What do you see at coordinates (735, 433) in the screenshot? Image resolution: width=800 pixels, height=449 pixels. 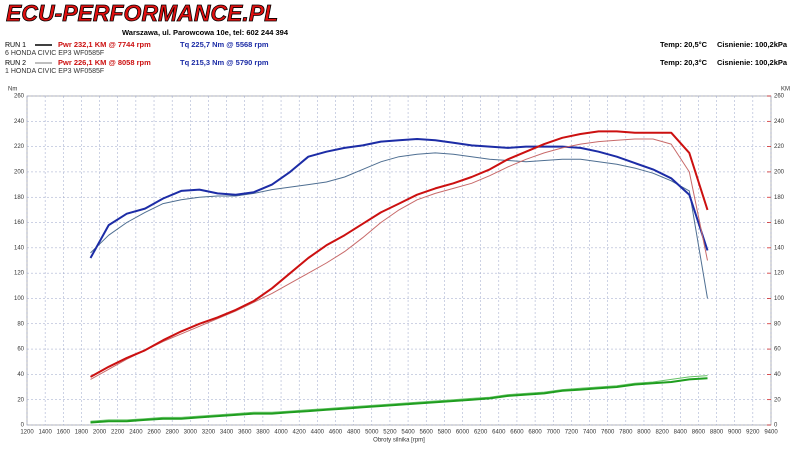 I see `x-tick-label: 9000` at bounding box center [735, 433].